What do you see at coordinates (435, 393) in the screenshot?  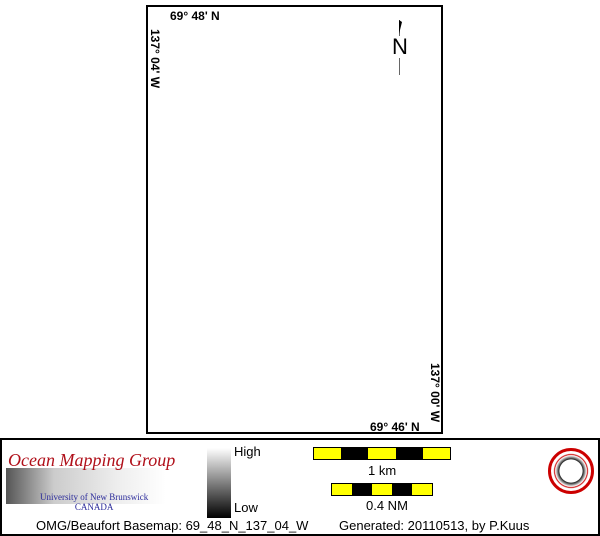 I see `right-longitude-label: 137° 00' W` at bounding box center [435, 393].